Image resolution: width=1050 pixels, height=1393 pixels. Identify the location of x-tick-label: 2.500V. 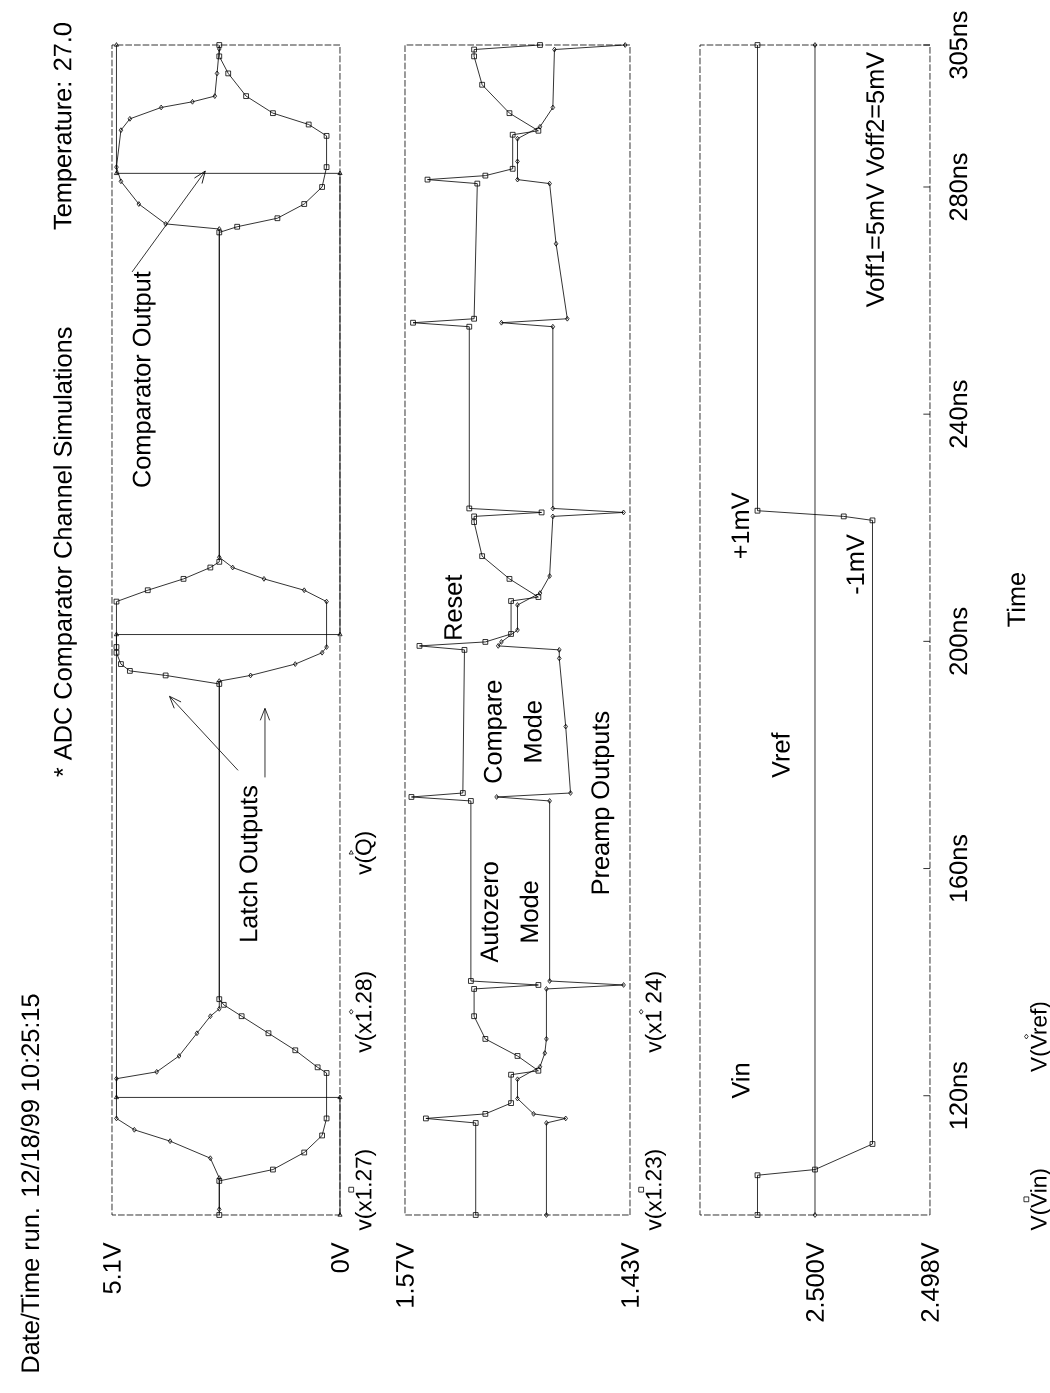
(815, 1282).